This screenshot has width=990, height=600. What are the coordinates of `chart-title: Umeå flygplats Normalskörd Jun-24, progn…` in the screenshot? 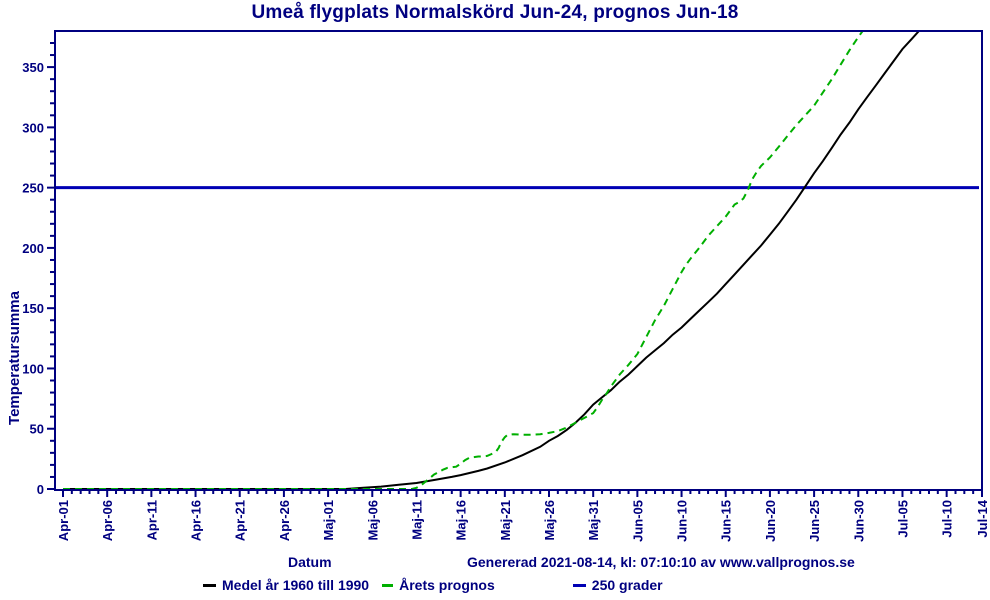 It's located at (495, 12).